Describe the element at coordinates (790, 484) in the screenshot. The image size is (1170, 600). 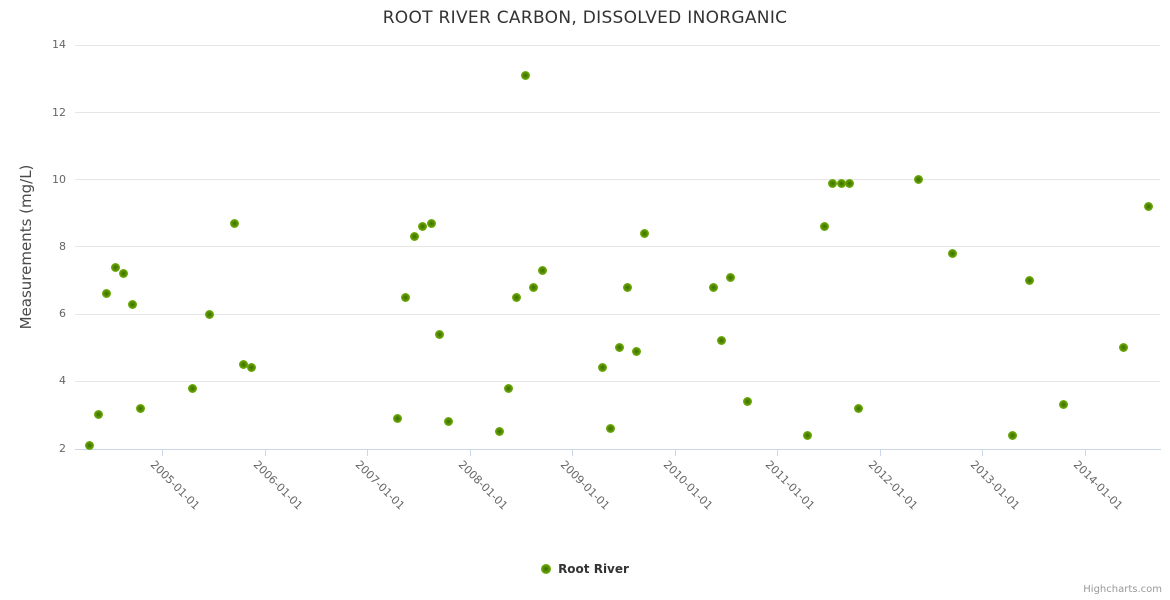
I see `x-axis-tick-label: 2011-01-01` at that location.